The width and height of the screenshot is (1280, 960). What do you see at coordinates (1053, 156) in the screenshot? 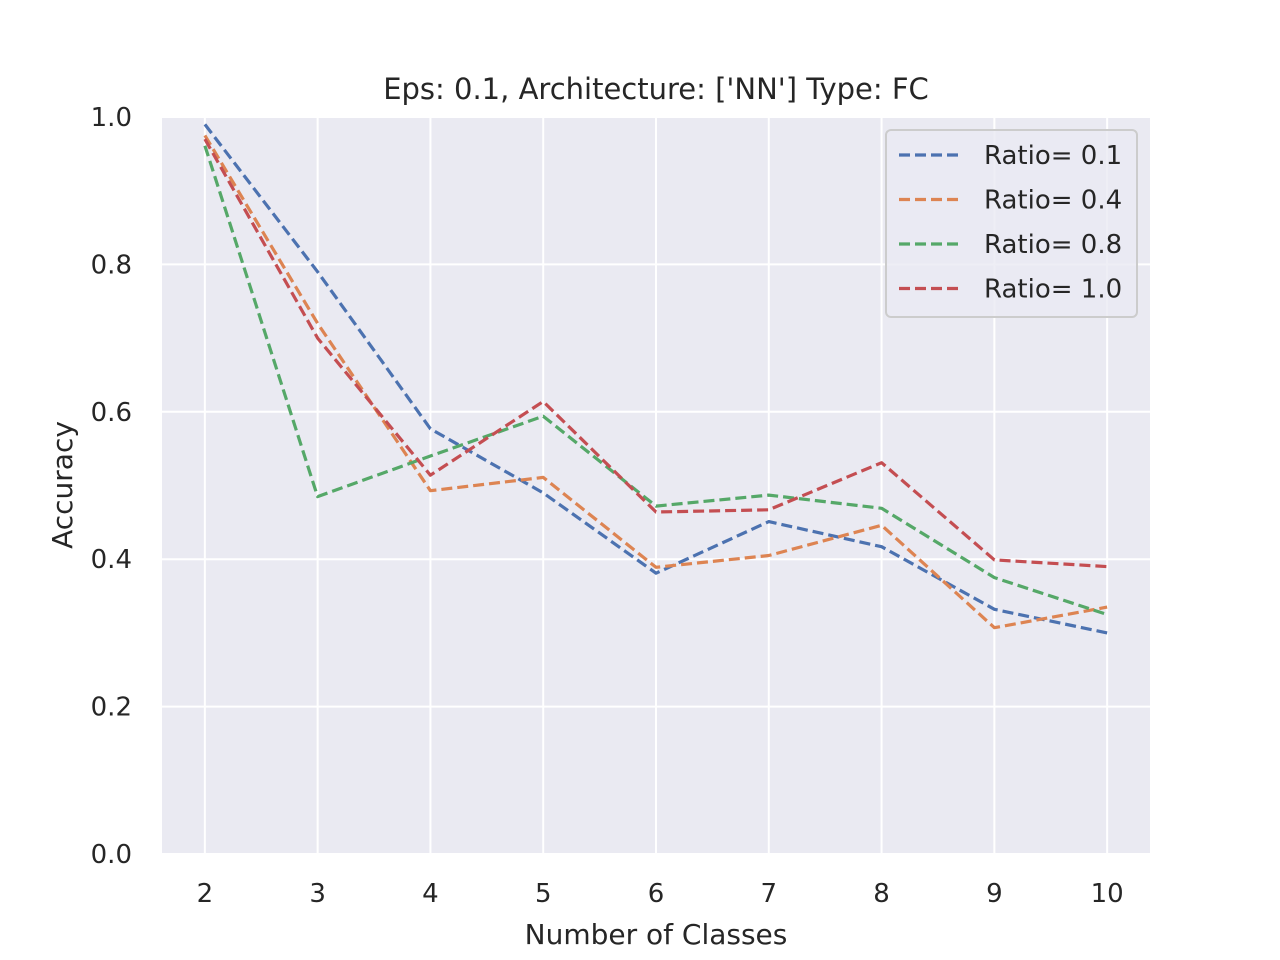
I see `legend-entry-1: Ratio= 0.1` at bounding box center [1053, 156].